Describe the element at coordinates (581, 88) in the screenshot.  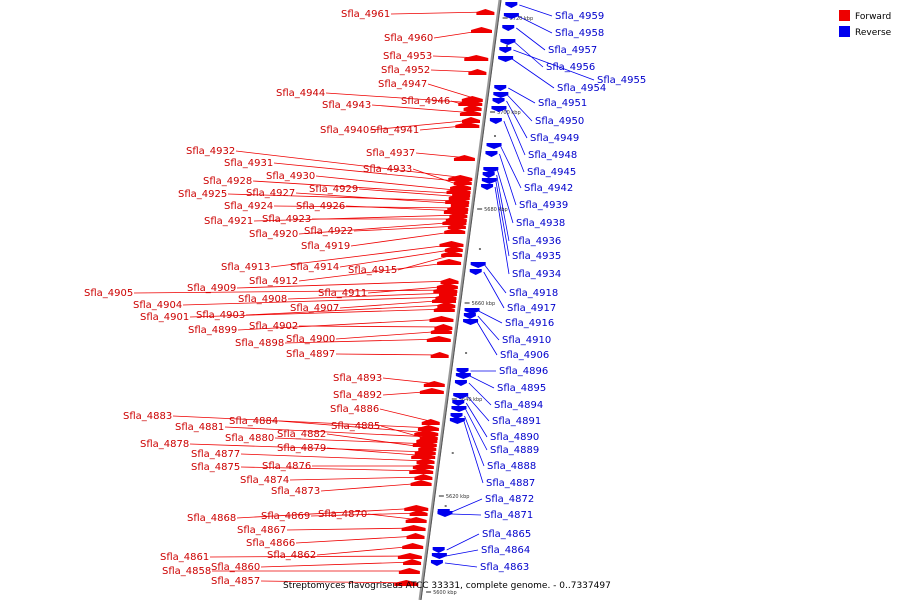
I see `reverse-gene-label: Sfla_4954` at that location.